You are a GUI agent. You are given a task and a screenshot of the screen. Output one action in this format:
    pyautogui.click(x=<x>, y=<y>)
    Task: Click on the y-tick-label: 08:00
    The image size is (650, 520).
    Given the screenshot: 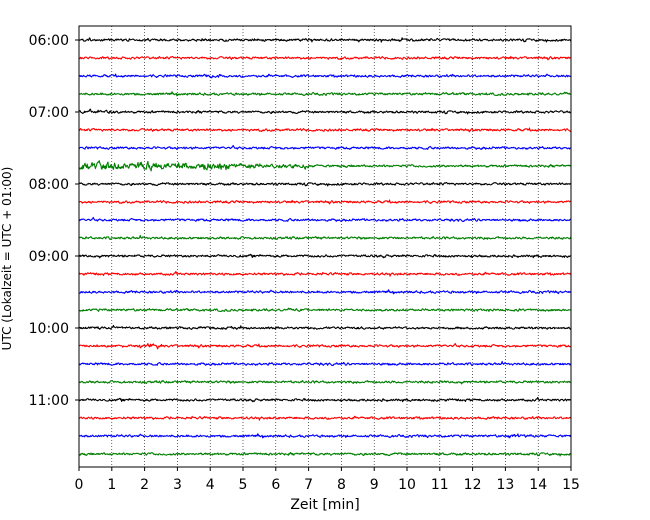 What is the action you would take?
    pyautogui.click(x=49, y=185)
    